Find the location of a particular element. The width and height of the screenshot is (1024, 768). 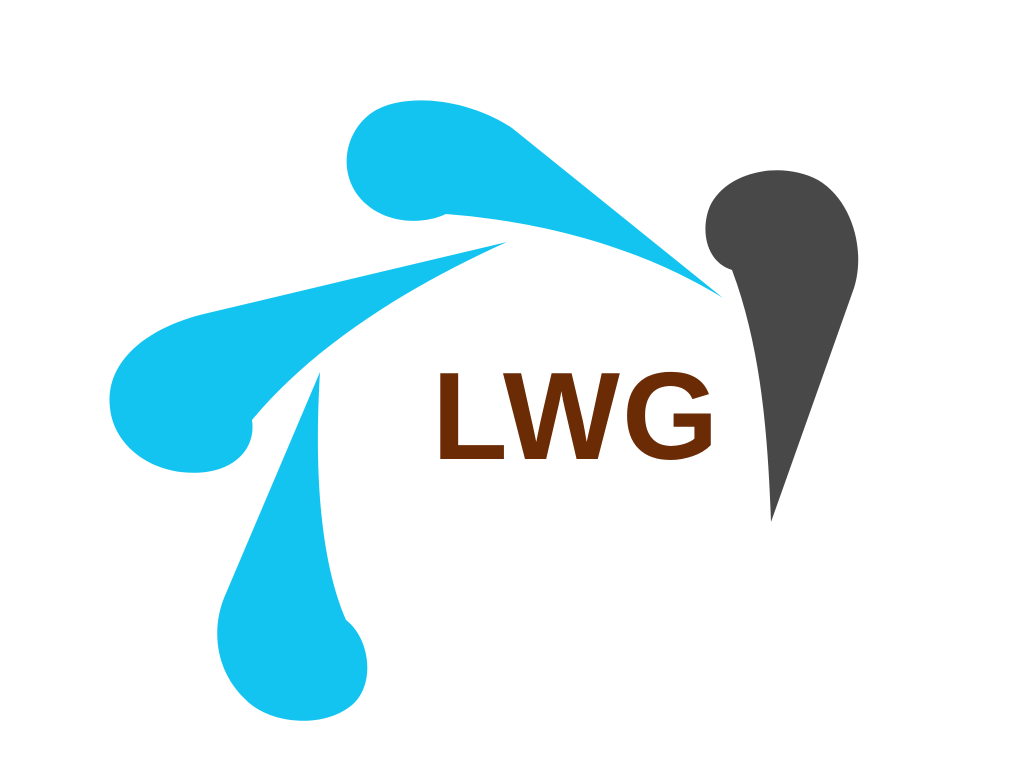

blue-drop-top is located at coordinates (534, 199).